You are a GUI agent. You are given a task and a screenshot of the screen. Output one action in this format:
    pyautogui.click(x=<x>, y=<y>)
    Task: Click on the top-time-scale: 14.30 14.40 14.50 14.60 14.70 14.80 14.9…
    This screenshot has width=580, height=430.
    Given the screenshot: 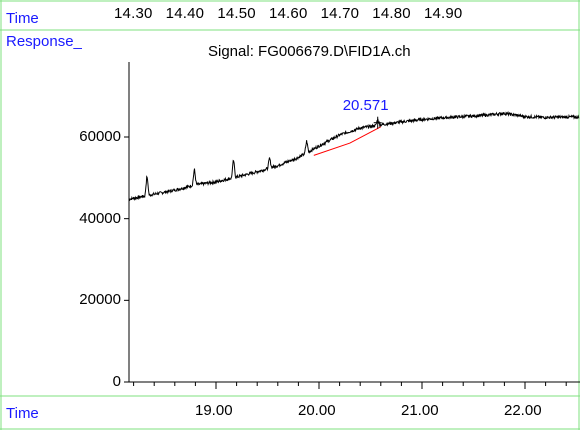 What is the action you would take?
    pyautogui.click(x=288, y=13)
    